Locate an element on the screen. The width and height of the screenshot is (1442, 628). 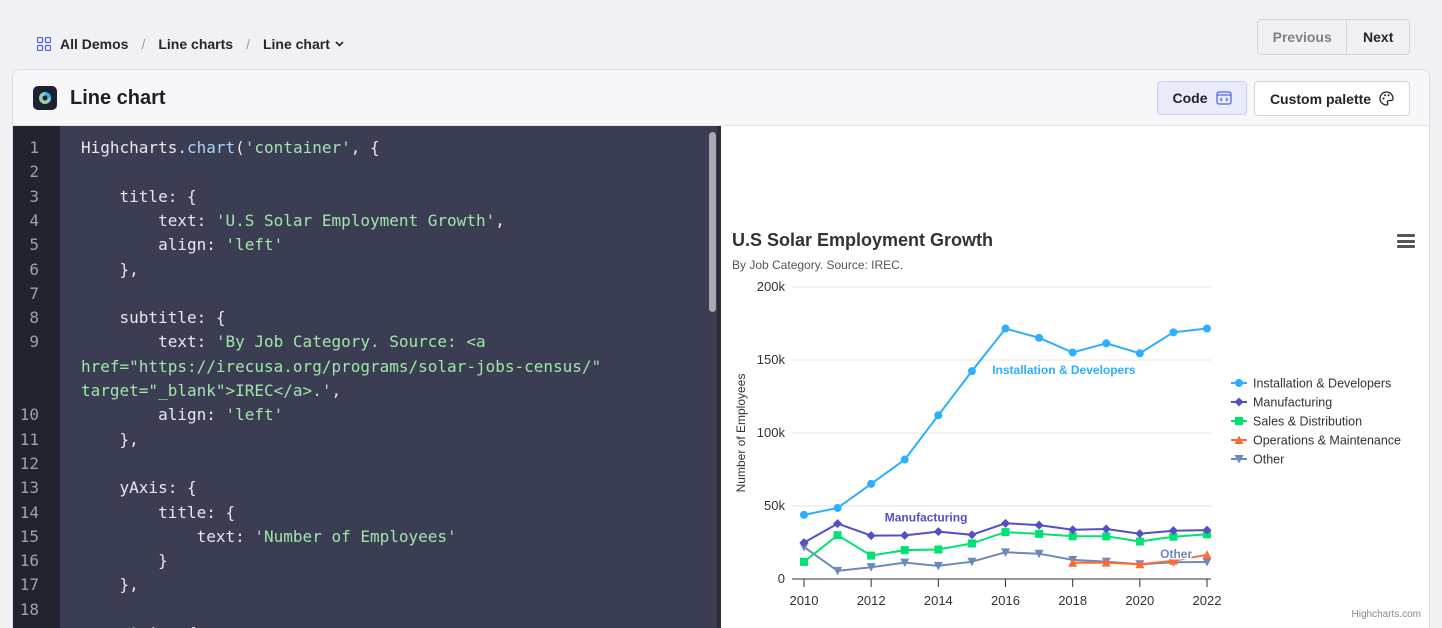
code-button: Code is located at coordinates (1202, 98).